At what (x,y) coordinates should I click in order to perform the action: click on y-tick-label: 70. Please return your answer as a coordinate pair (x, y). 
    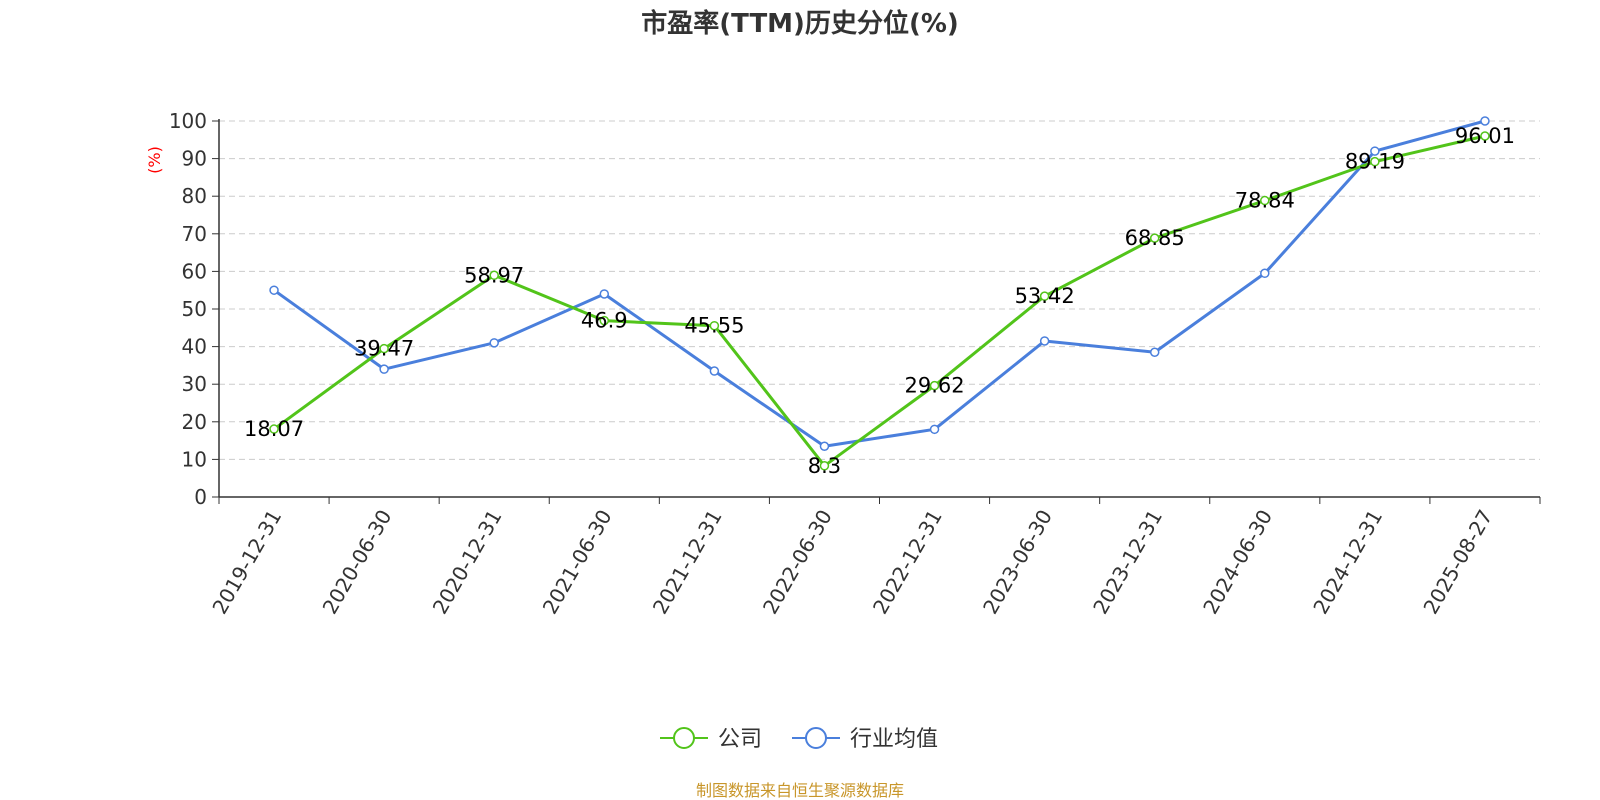
    Looking at the image, I should click on (194, 234).